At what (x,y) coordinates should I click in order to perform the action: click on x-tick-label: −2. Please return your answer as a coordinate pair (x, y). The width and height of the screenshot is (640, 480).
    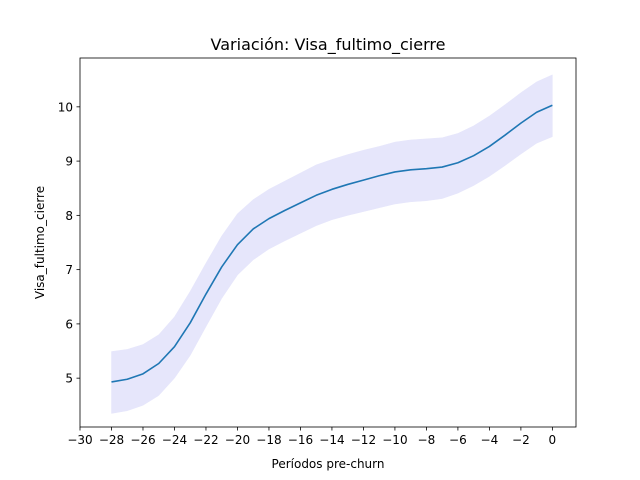
    Looking at the image, I should click on (521, 440).